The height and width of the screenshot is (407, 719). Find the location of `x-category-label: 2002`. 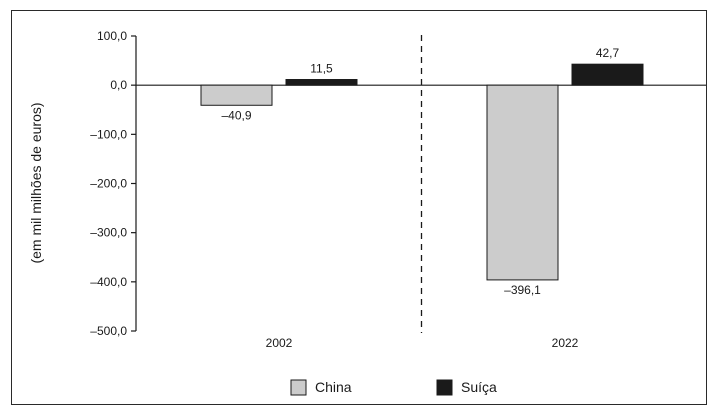

x-category-label: 2002 is located at coordinates (279, 343).